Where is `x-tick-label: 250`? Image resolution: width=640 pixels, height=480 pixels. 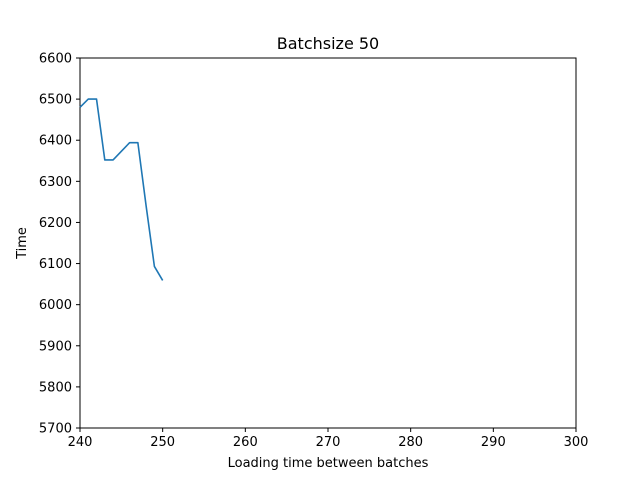
x-tick-label: 250 is located at coordinates (162, 442).